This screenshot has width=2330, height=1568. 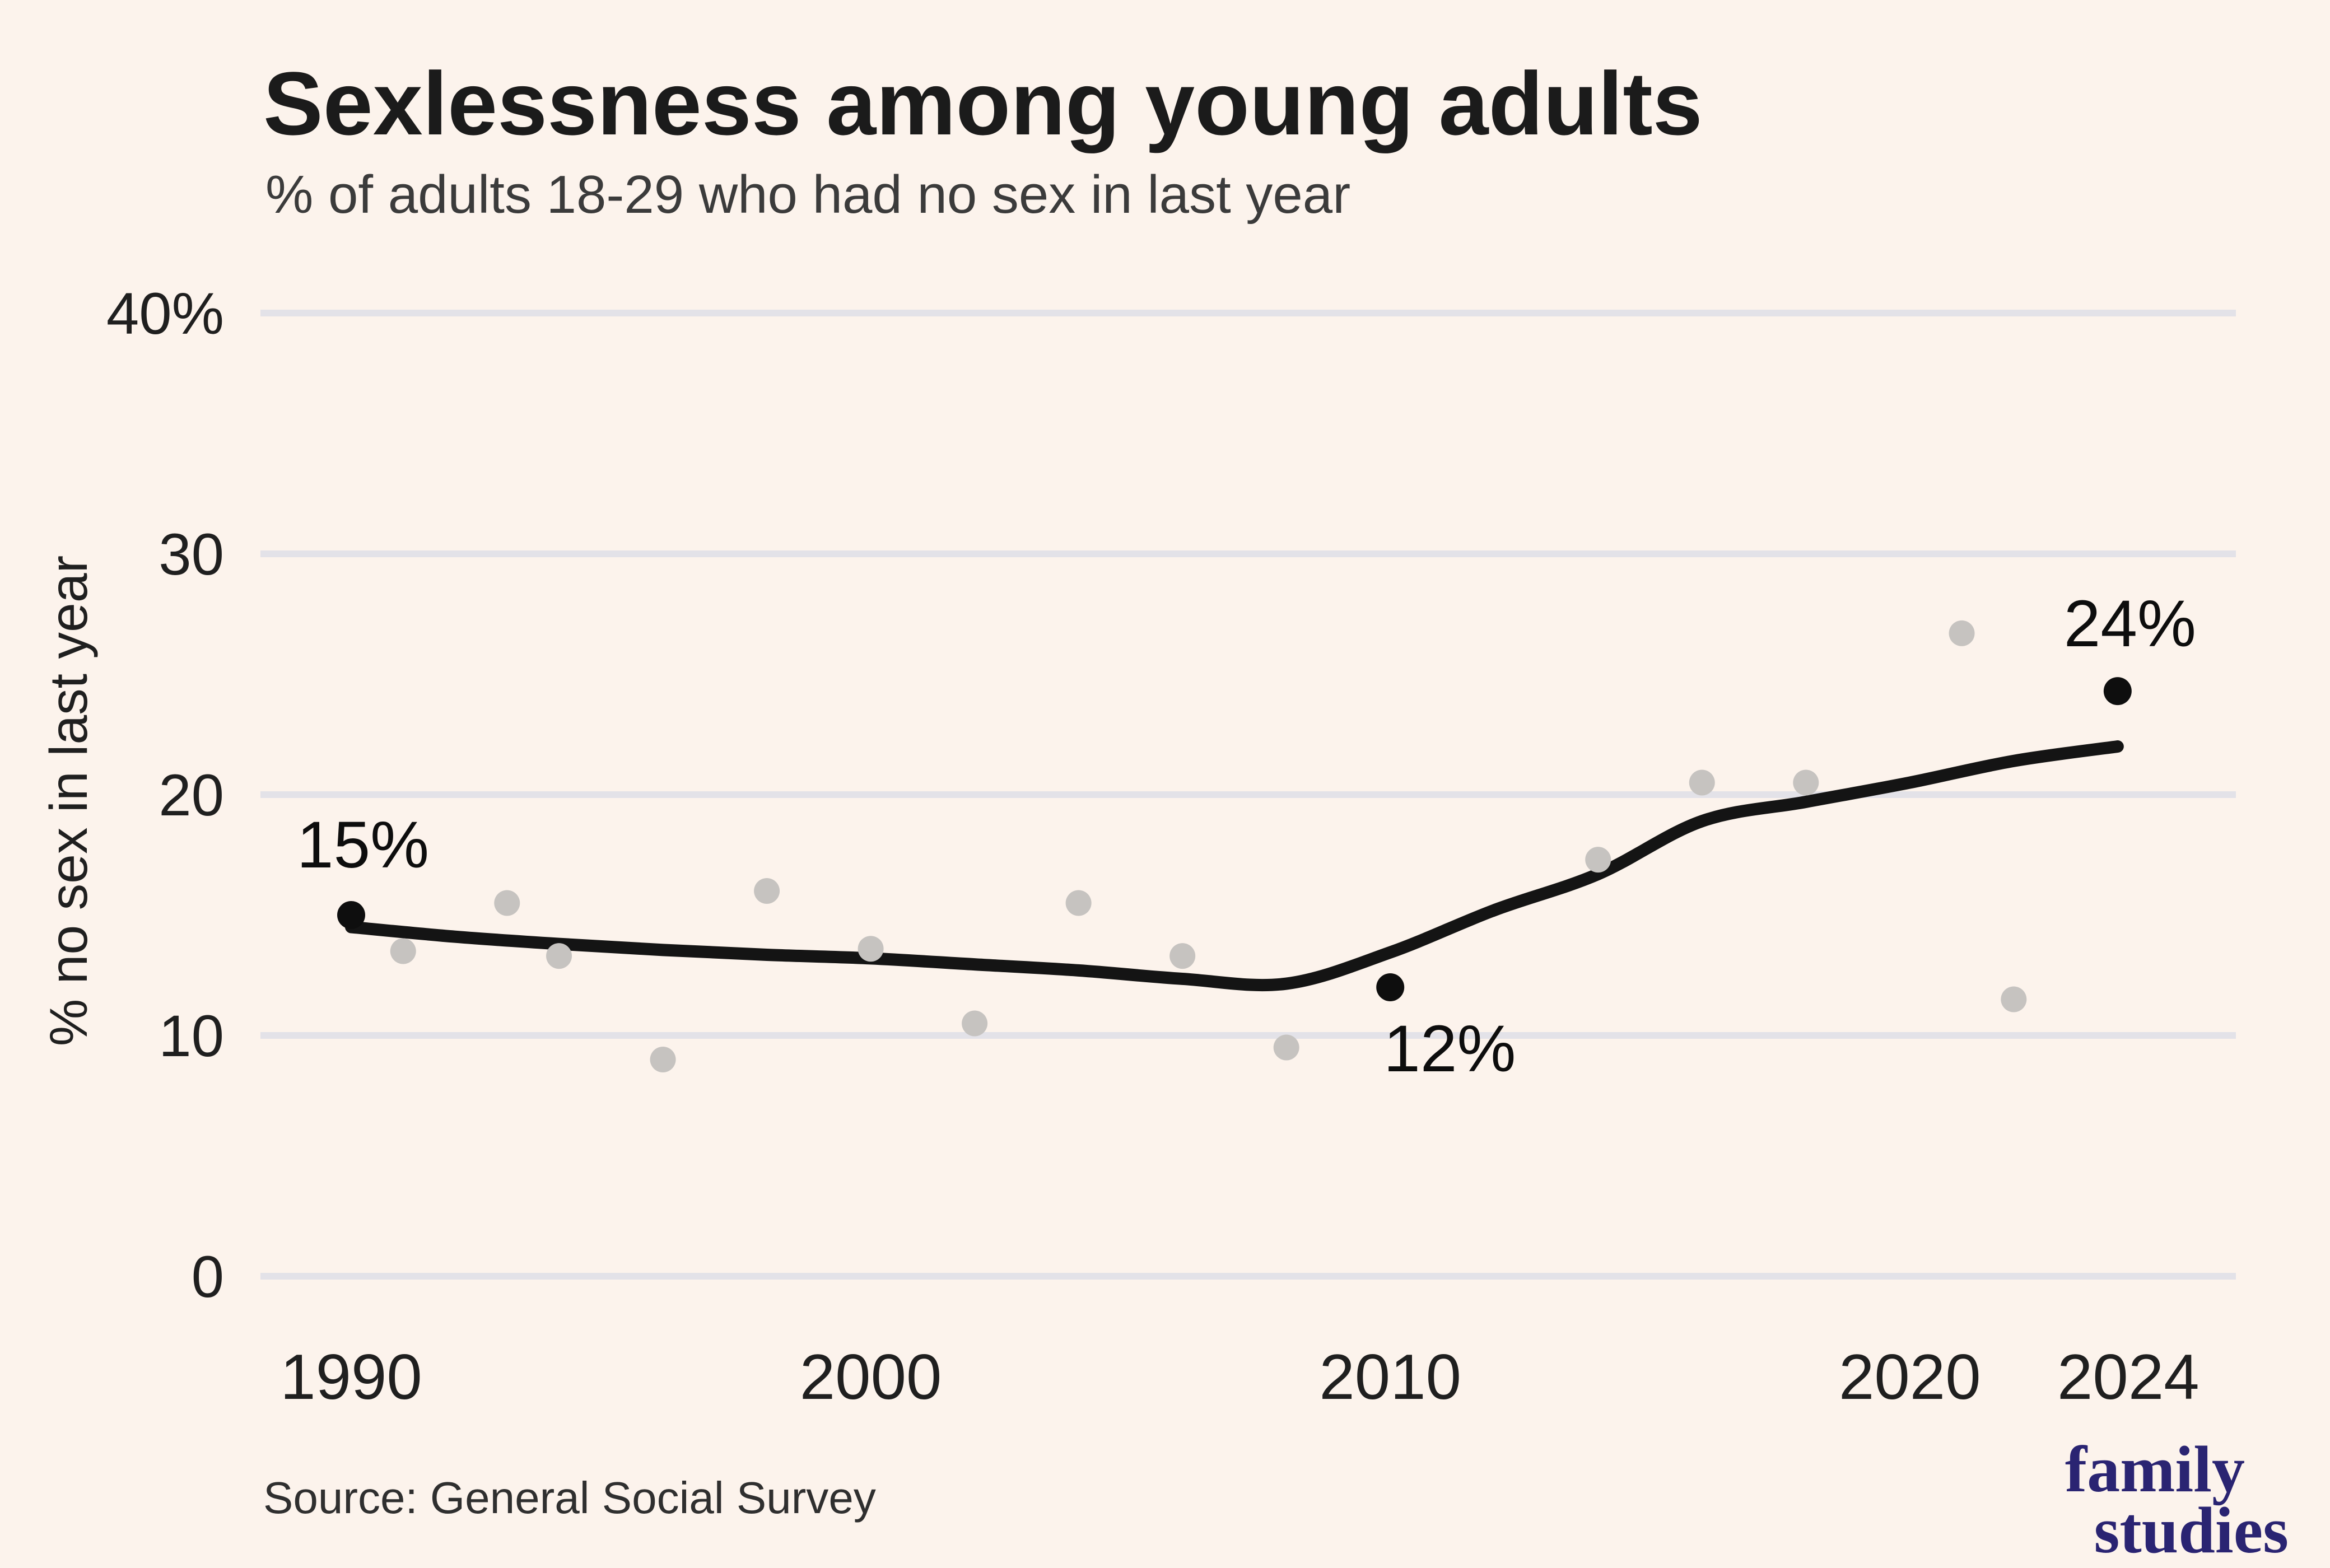 I want to click on data-dot-2006, so click(x=1182, y=956).